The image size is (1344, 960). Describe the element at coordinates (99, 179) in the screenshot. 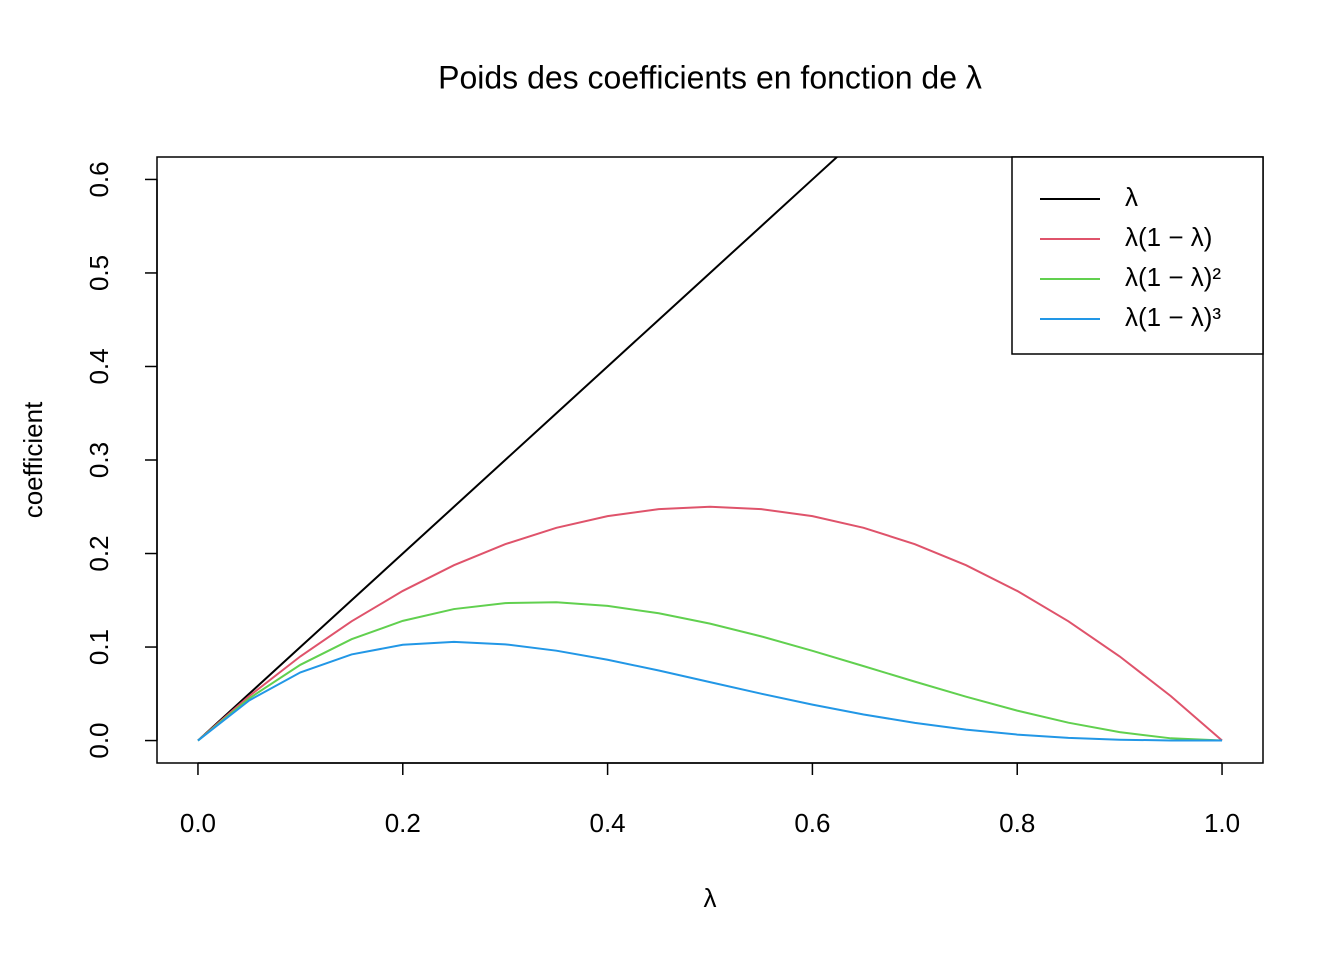

I see `y-tick-label: 0.6` at that location.